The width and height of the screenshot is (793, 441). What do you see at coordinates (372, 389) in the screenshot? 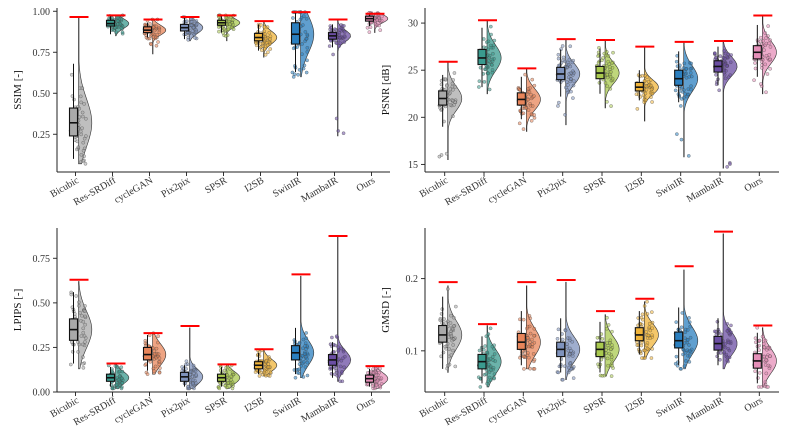
I see `series-ours: Ours` at bounding box center [372, 389].